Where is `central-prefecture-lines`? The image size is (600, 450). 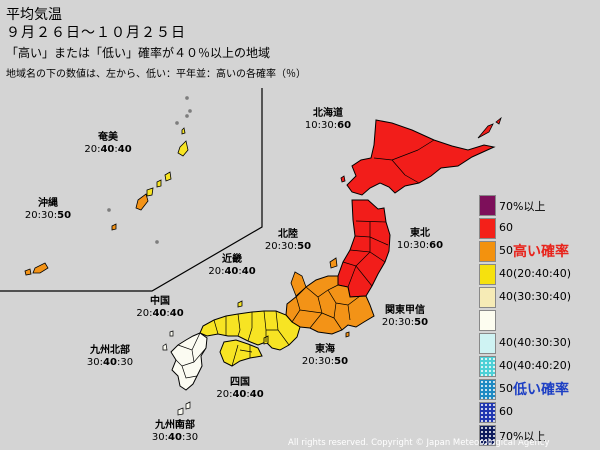 central-prefecture-lines is located at coordinates (326, 307).